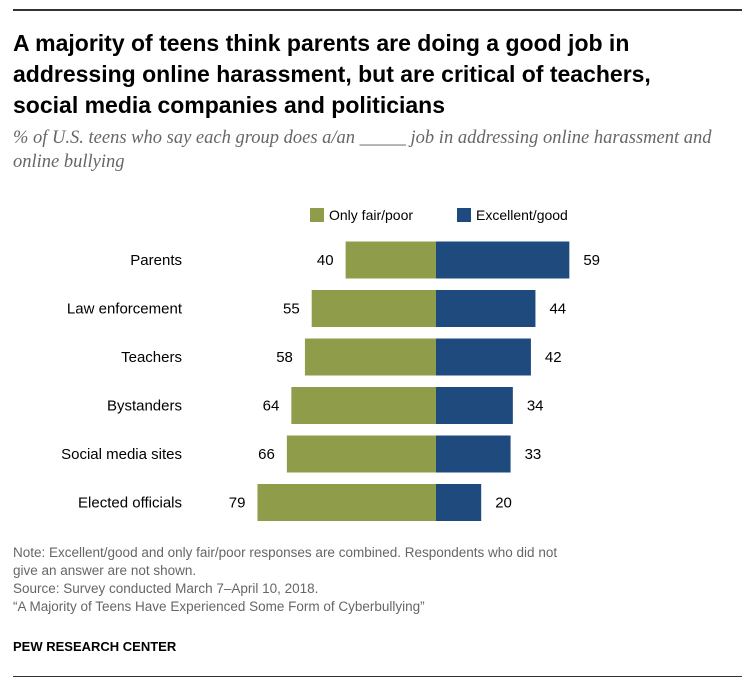 Image resolution: width=756 pixels, height=683 pixels. I want to click on value-label-fair-poor: 40, so click(325, 260).